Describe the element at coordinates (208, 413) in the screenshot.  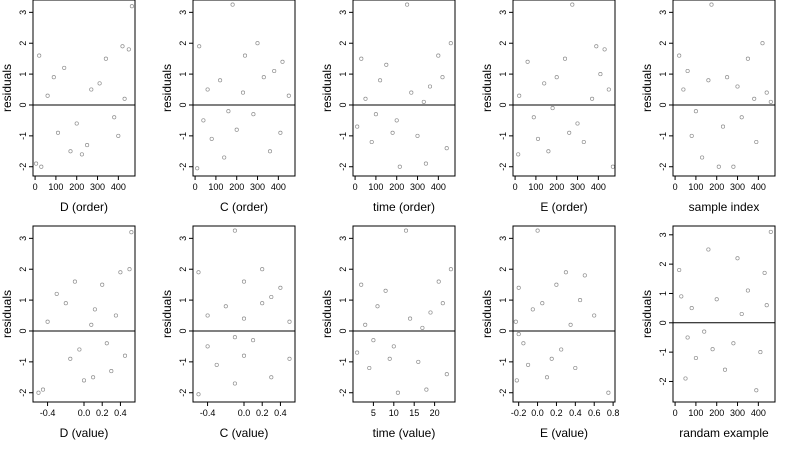
I see `x-tick-label: -0.4` at that location.